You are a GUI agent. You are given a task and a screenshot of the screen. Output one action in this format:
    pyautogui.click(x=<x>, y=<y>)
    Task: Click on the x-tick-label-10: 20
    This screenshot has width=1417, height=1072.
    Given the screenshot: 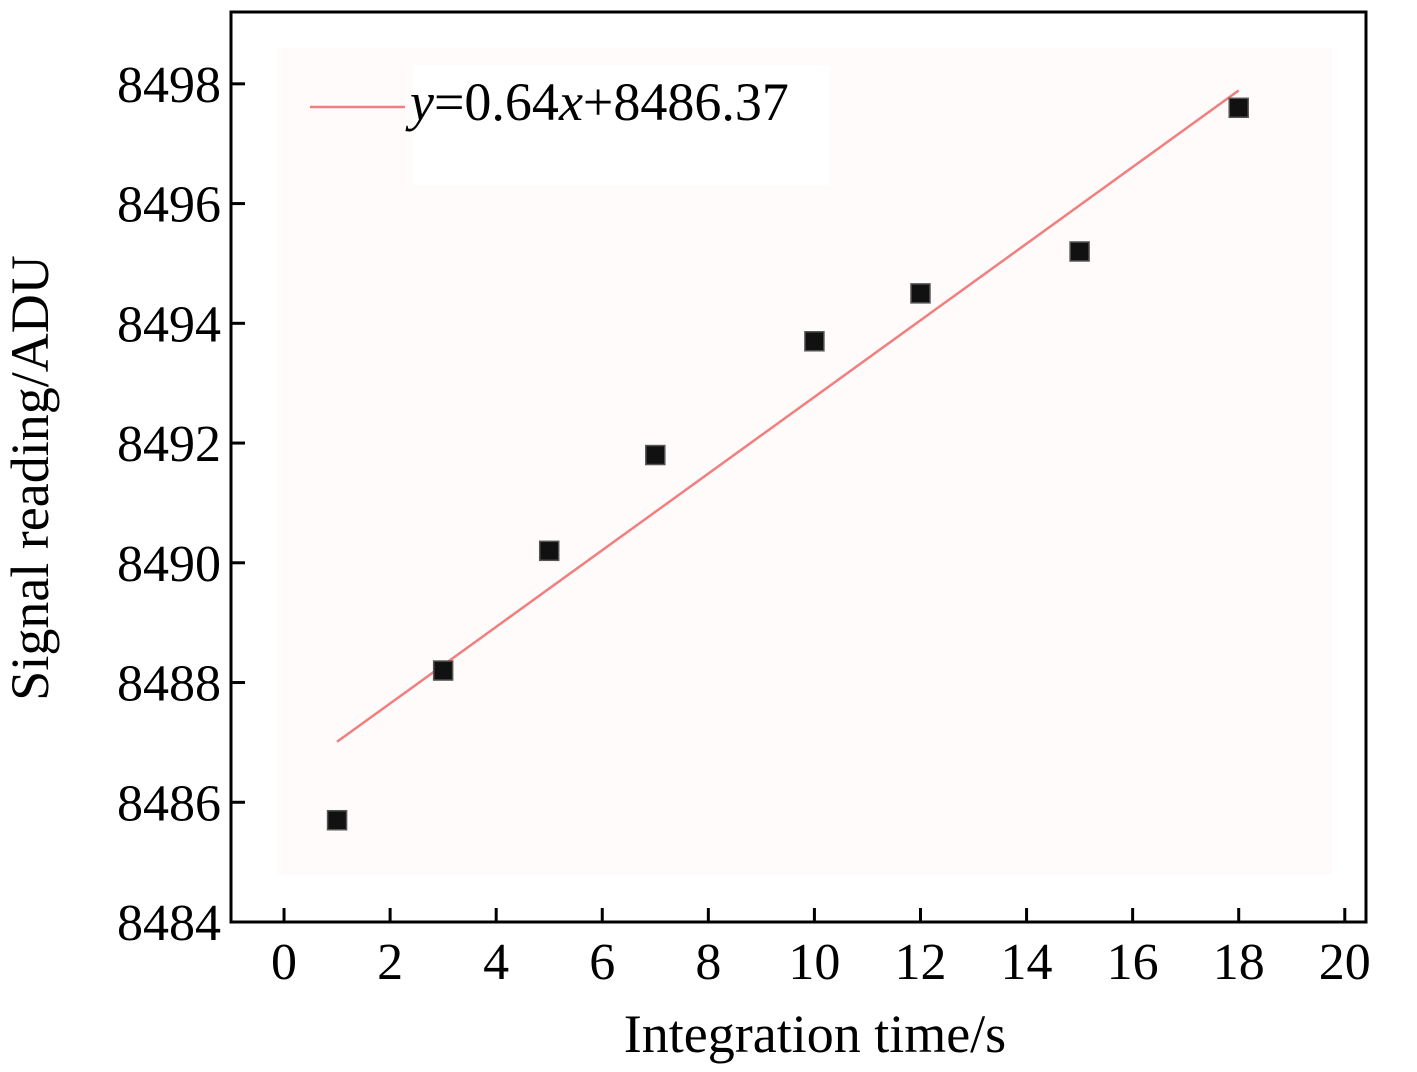 What is the action you would take?
    pyautogui.click(x=1345, y=962)
    